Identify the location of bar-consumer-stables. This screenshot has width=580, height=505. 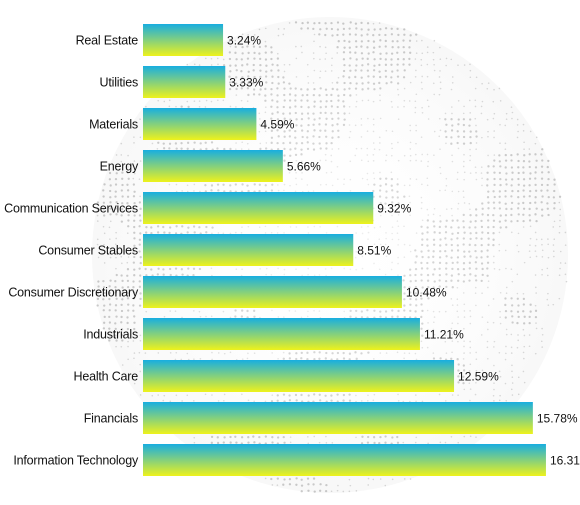
(248, 250).